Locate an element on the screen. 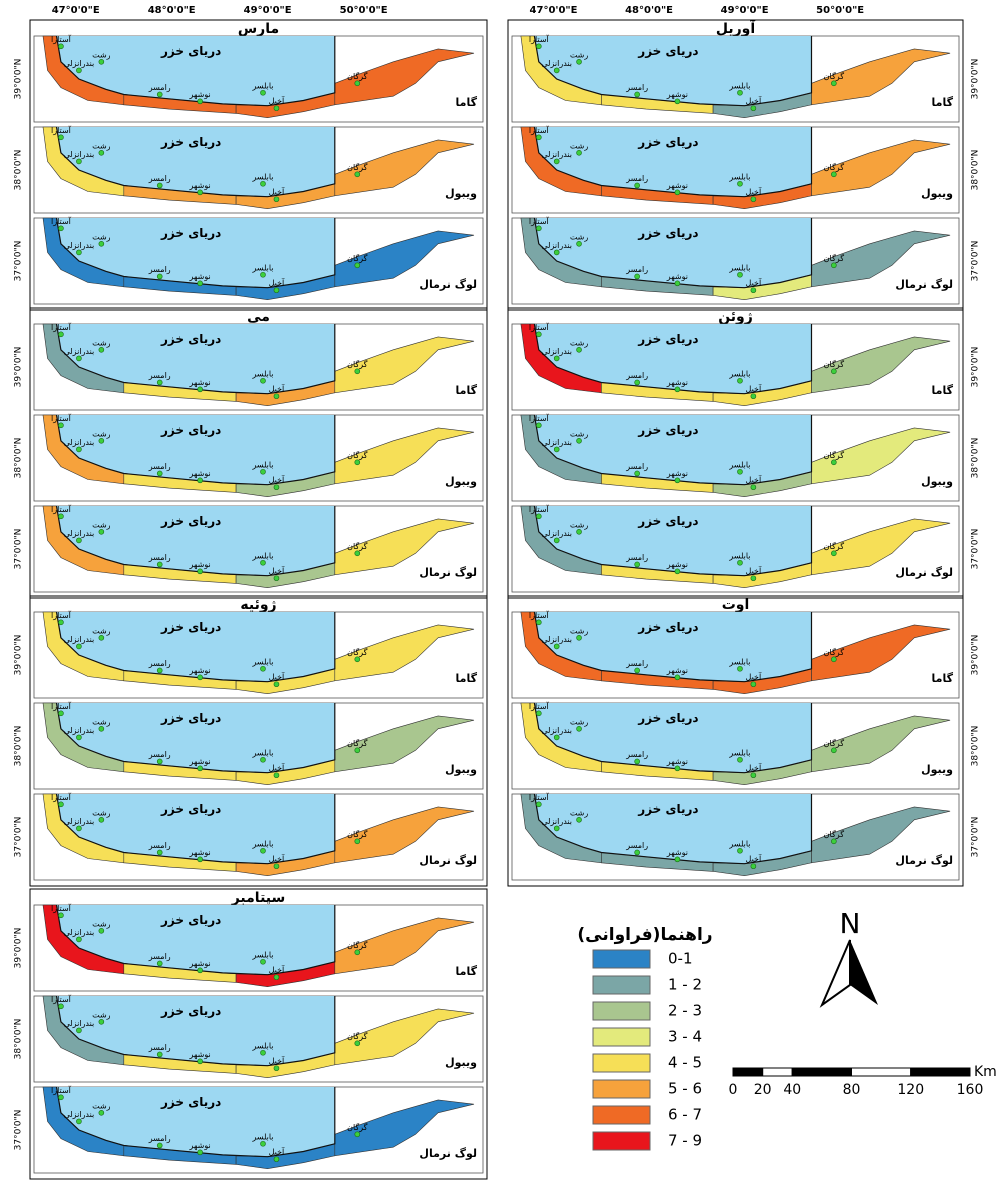 This screenshot has height=1184, width=1002. model-label: لوگ نرمال is located at coordinates (924, 284).